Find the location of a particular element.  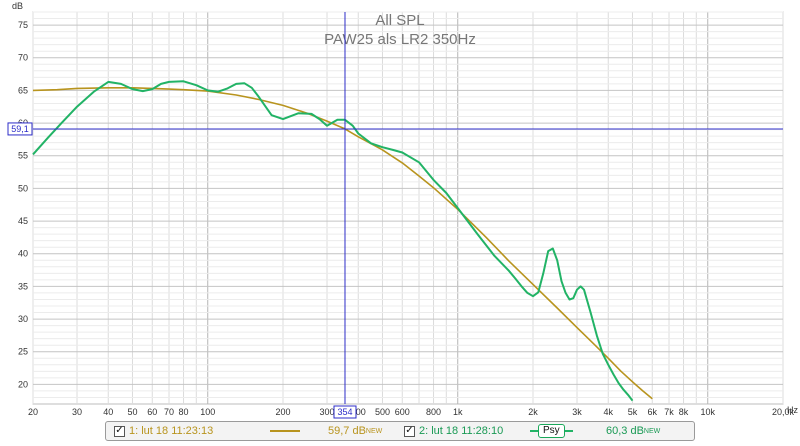

x-tick-label: 3k is located at coordinates (577, 412).